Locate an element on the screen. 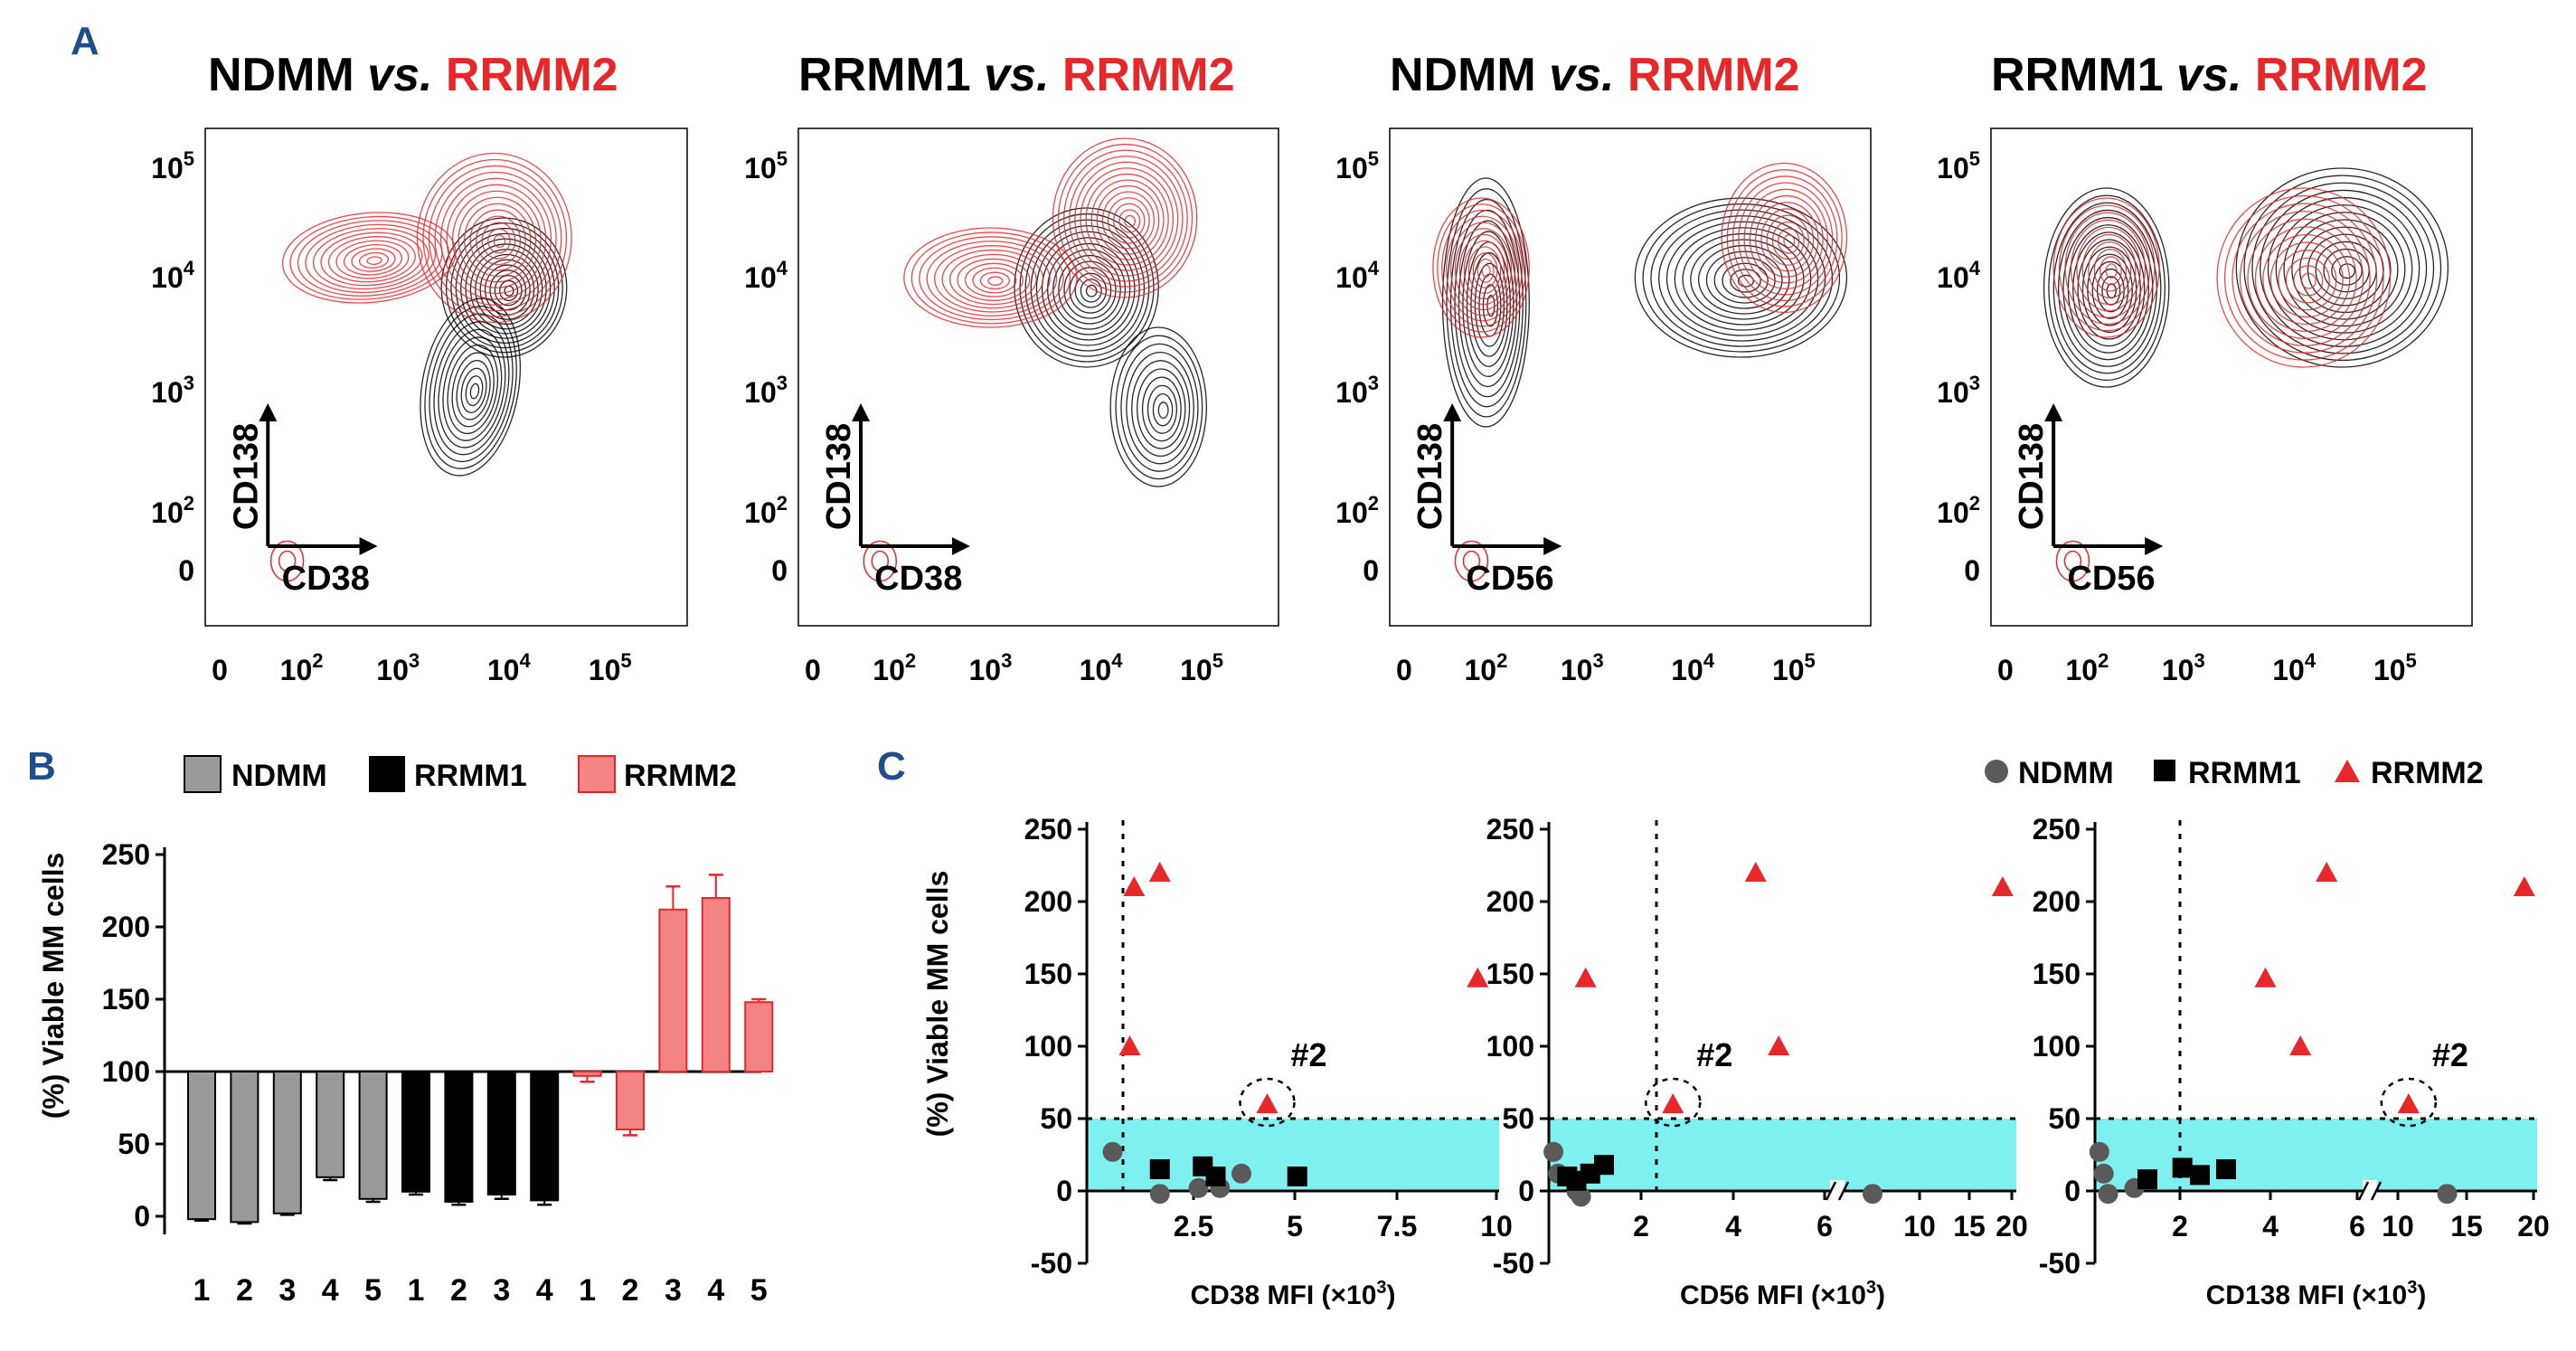 This screenshot has height=1351, width=2576. panel-b-legend: NDMM RRMM1 RRMM2 is located at coordinates (460, 774).